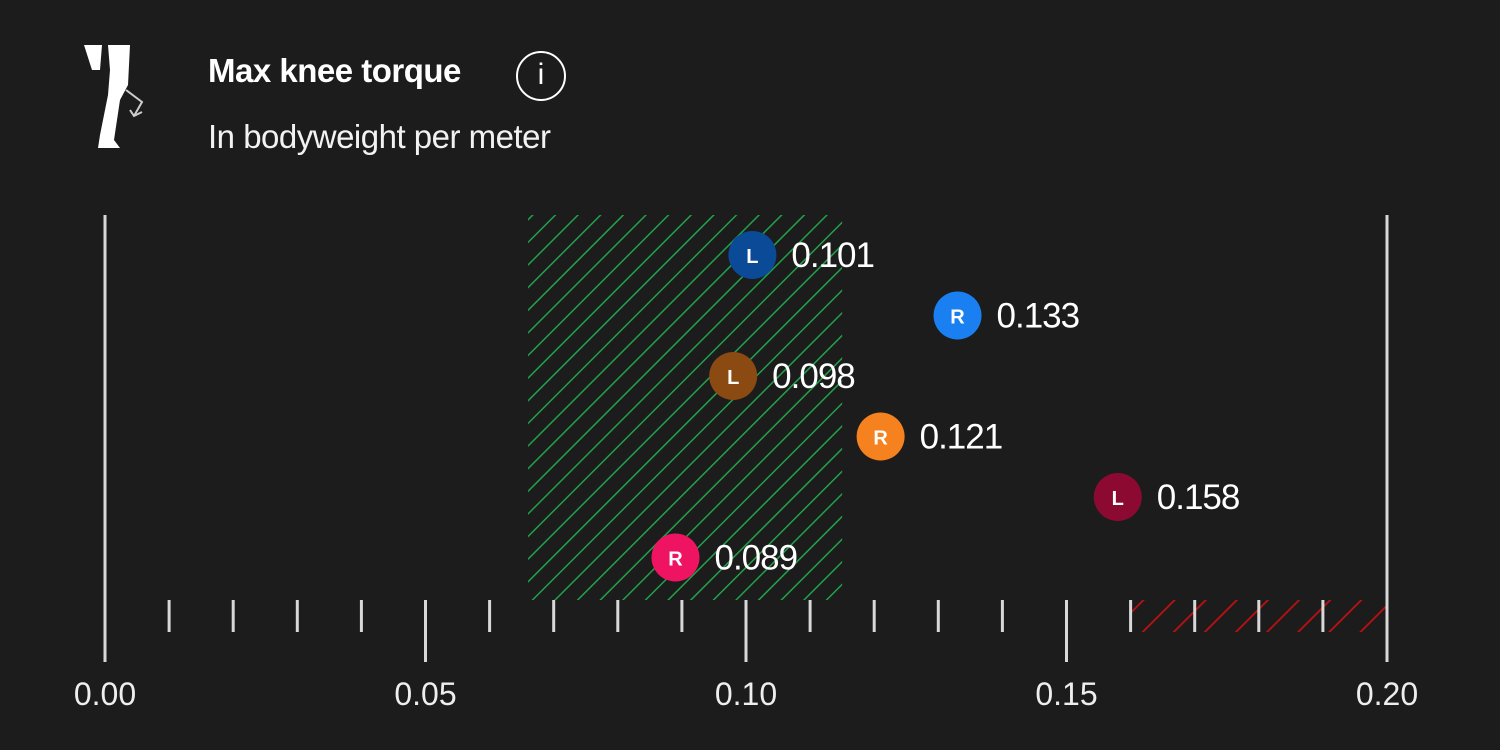  What do you see at coordinates (1066, 694) in the screenshot?
I see `x-tick-label: 0.15` at bounding box center [1066, 694].